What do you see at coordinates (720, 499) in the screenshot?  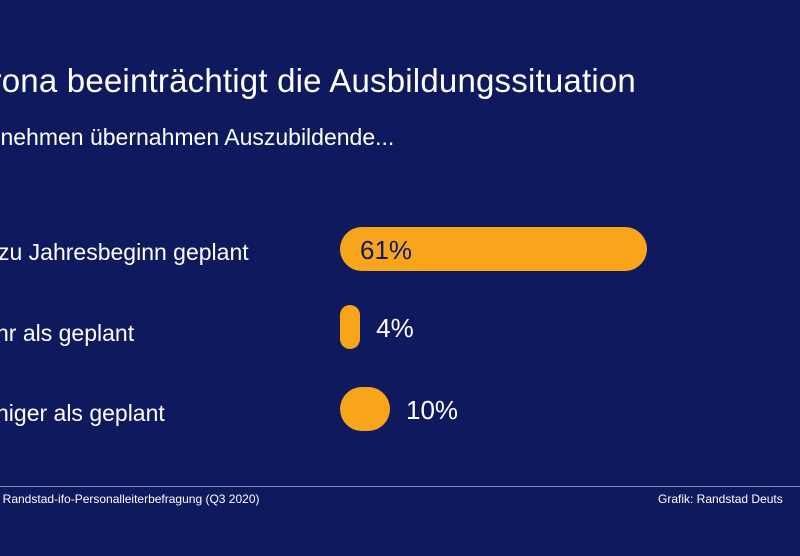 I see `graphic-credit: Grafik: Randstad Deuts` at bounding box center [720, 499].